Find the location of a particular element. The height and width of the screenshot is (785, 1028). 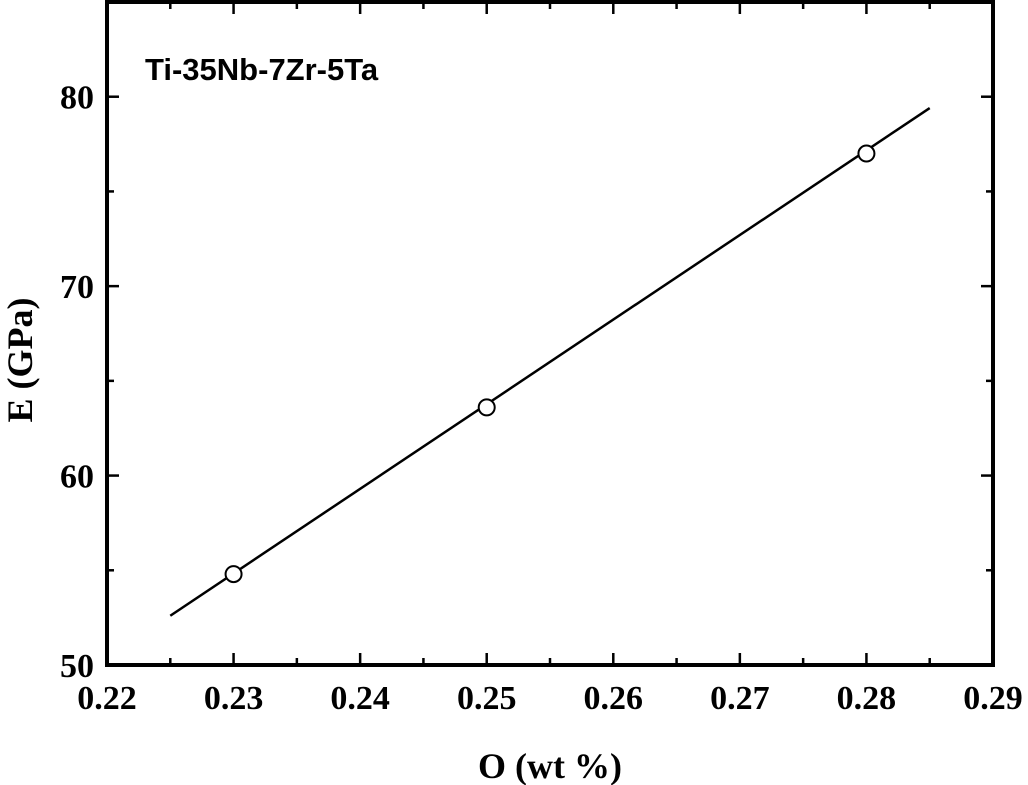

x-tick-label: 0.27 is located at coordinates (740, 698).